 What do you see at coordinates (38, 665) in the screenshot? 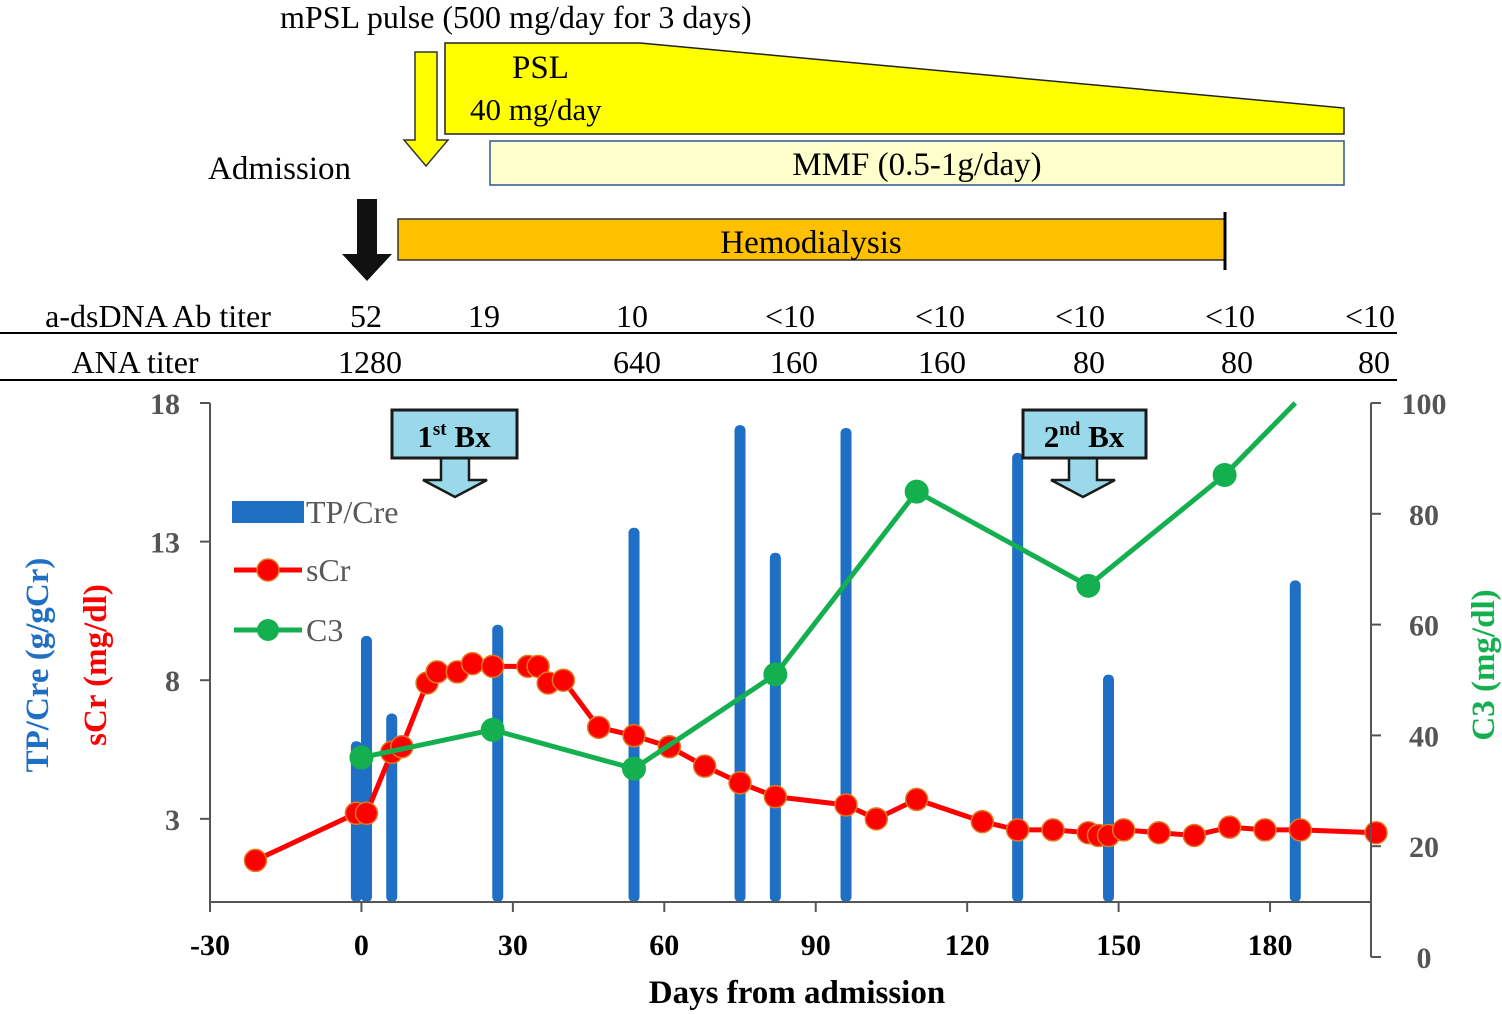
I see `y-axis-title-tpcre: TP/Cre (g/gCr)` at bounding box center [38, 665].